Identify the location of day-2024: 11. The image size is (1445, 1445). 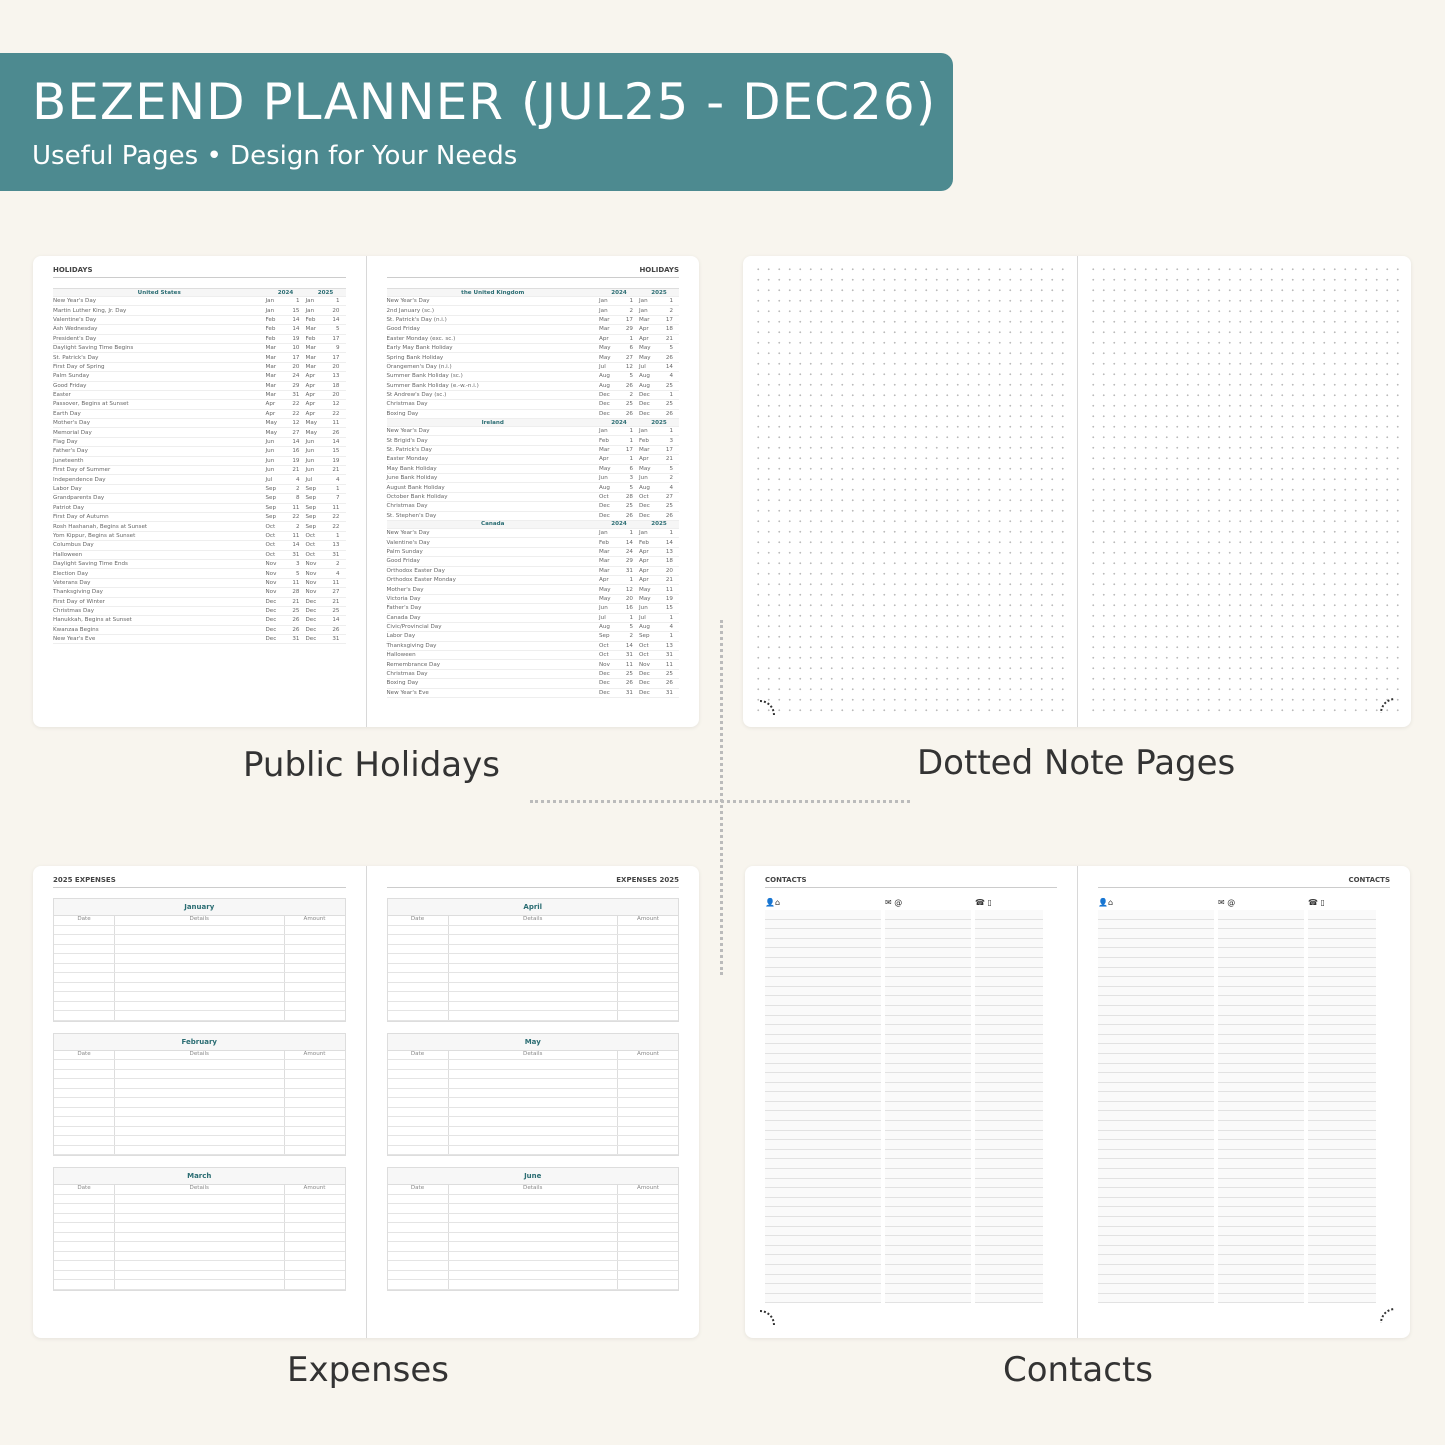
(298, 583).